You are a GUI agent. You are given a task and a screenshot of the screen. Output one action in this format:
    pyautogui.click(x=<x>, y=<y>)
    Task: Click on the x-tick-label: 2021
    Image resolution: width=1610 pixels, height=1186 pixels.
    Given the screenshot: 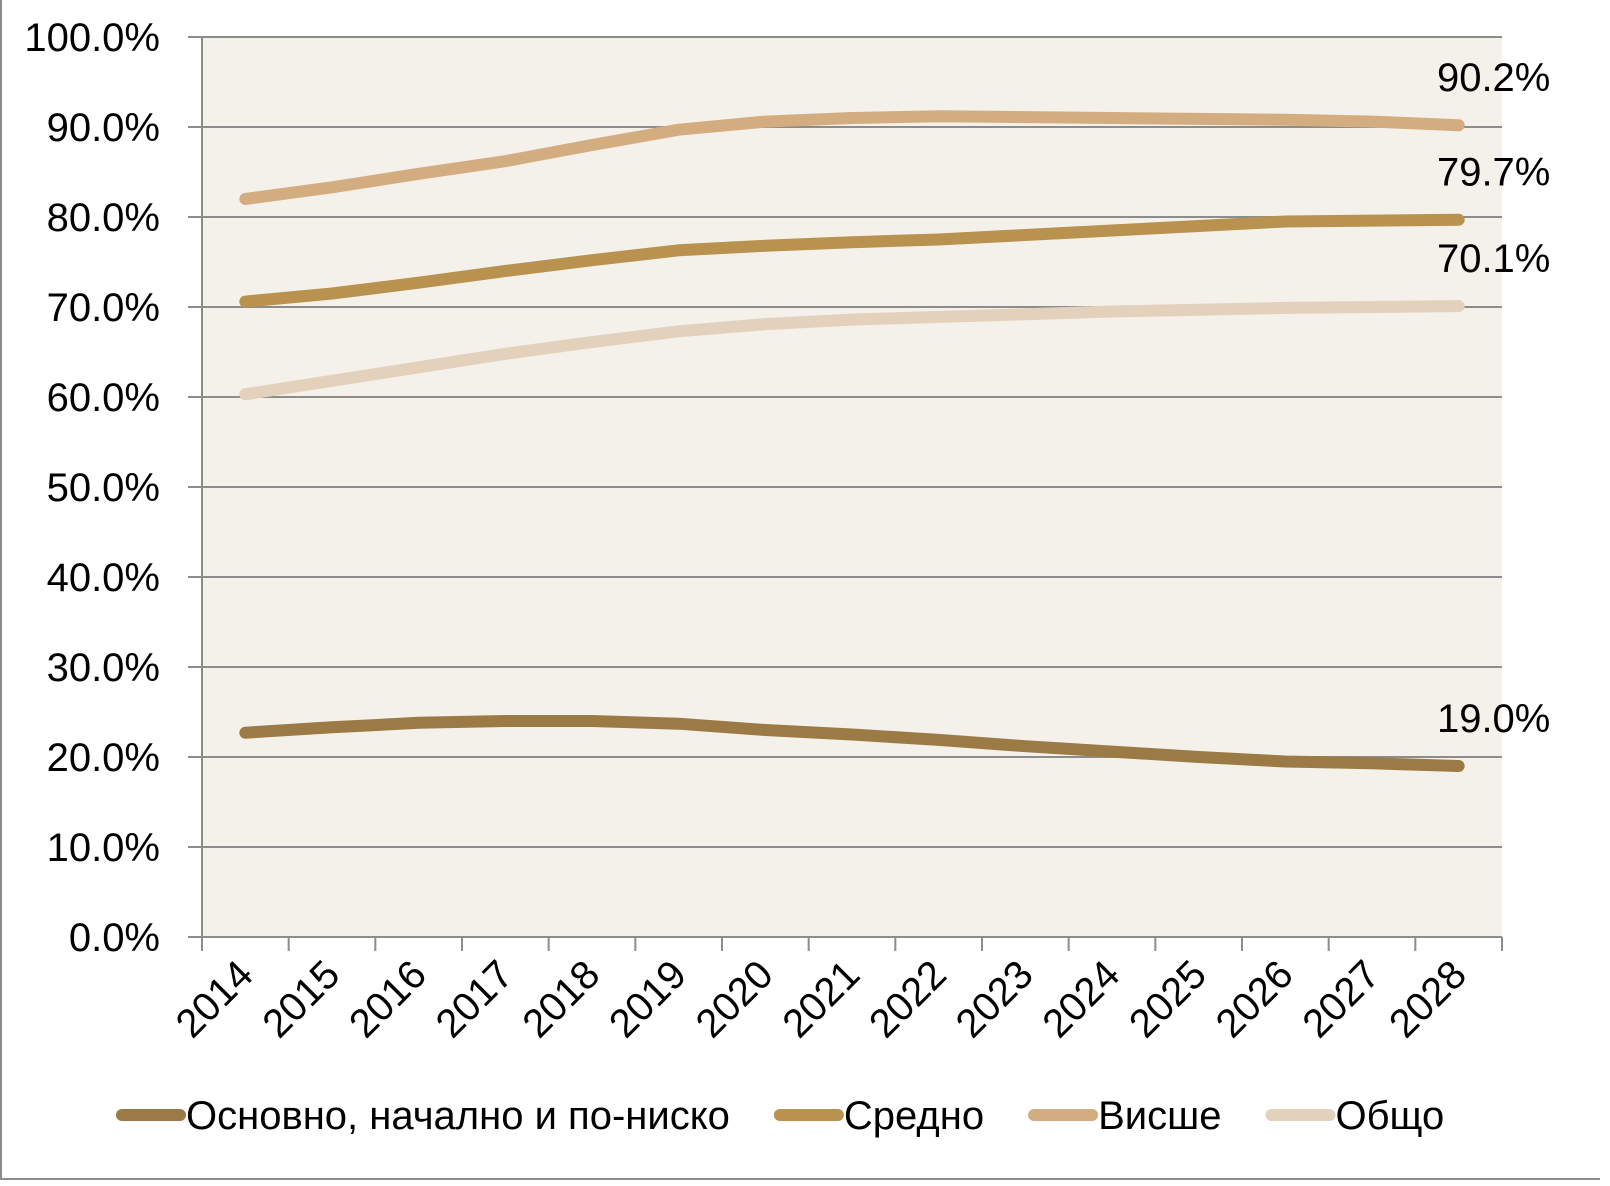 What is the action you would take?
    pyautogui.click(x=821, y=999)
    